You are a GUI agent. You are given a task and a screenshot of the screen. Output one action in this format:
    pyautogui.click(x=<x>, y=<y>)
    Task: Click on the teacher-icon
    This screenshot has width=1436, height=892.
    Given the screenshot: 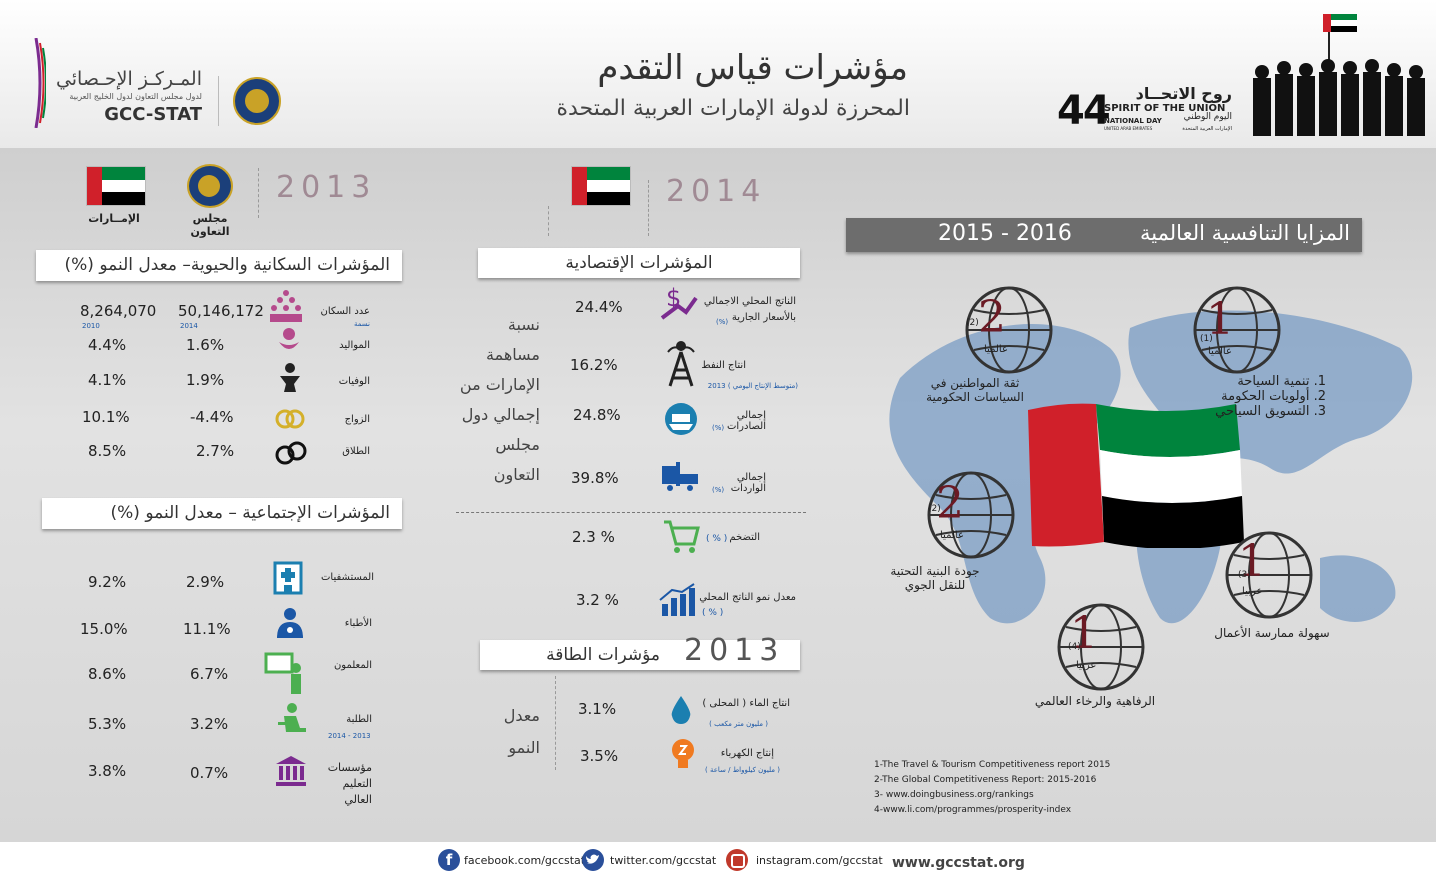 What is the action you would take?
    pyautogui.click(x=282, y=673)
    